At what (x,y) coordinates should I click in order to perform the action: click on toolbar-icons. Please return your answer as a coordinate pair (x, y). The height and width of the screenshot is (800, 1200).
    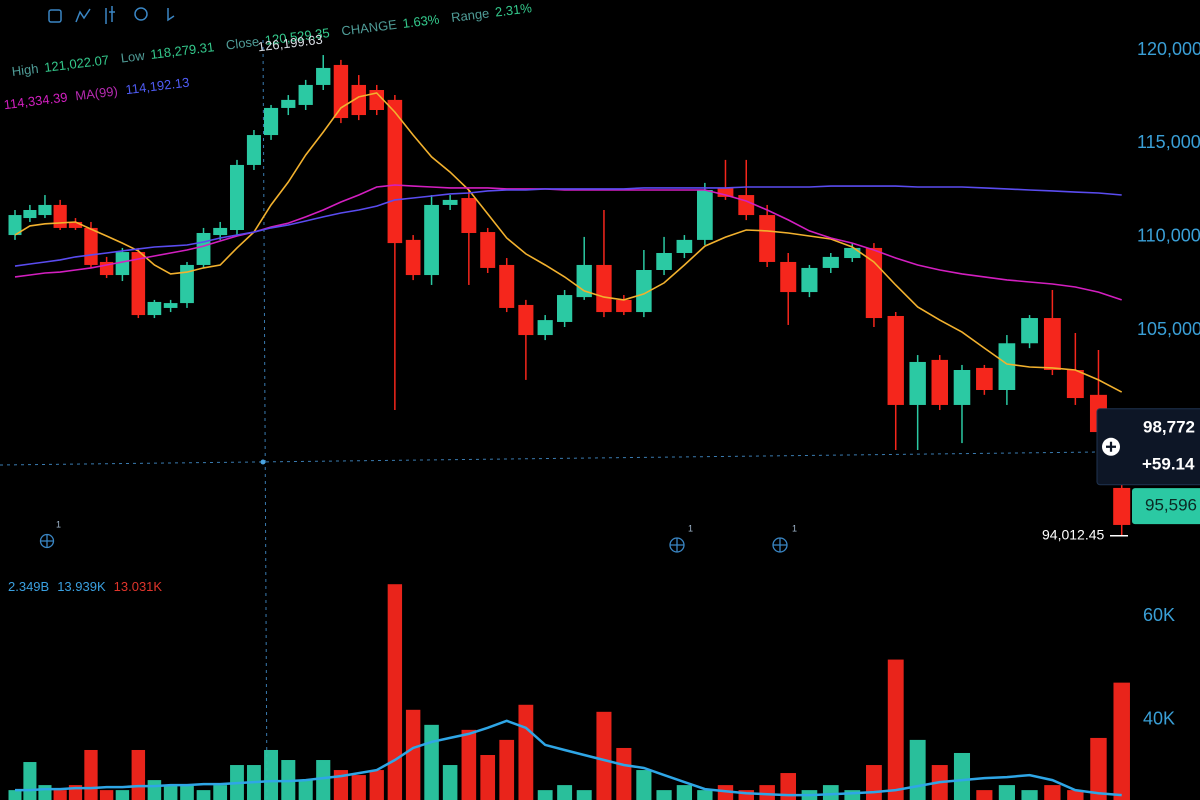
    Looking at the image, I should click on (111, 15).